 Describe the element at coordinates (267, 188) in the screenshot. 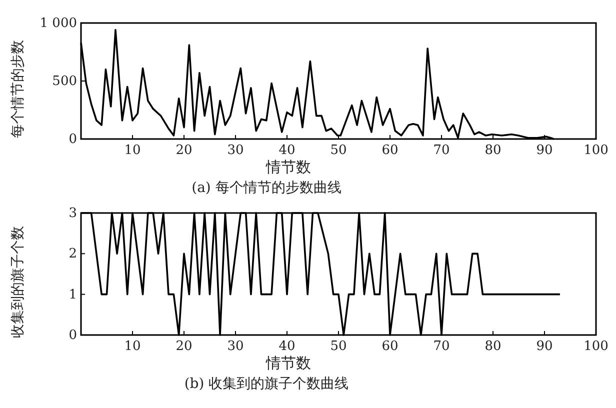

I see `text: (a) 每个情节的步数曲线` at that location.